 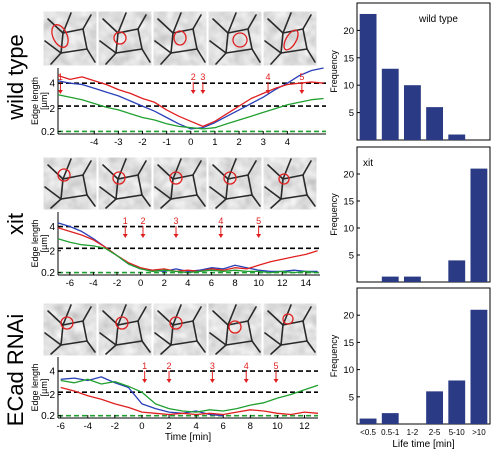 I want to click on y-tick-label: 5, so click(x=351, y=256).